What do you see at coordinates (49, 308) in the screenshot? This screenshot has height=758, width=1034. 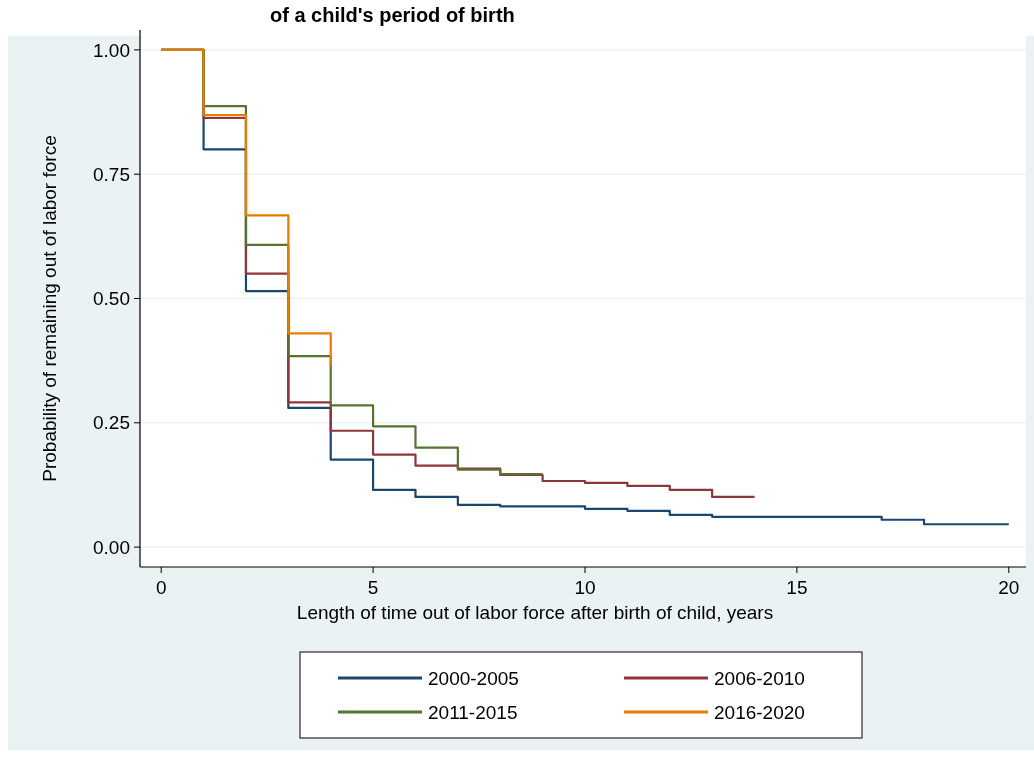 I see `y-axis-title: Probability of remaining out of labor force` at bounding box center [49, 308].